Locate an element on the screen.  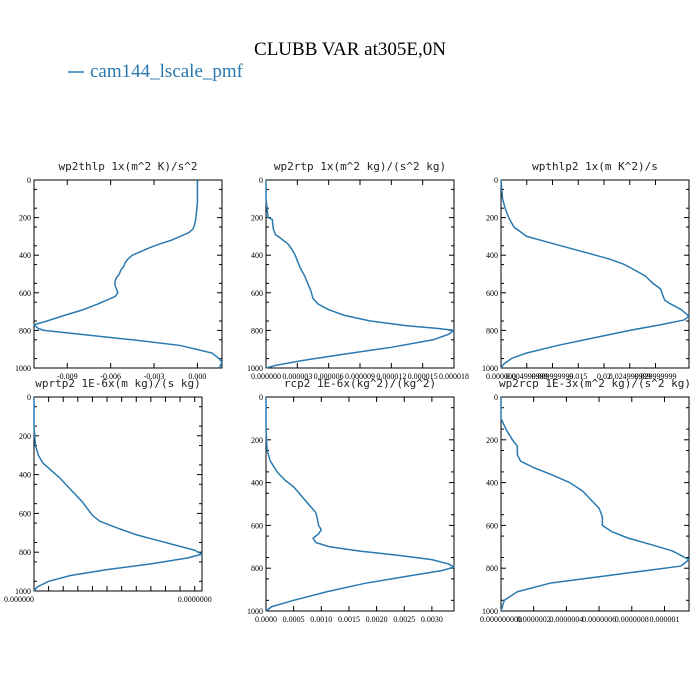
panel-5-series-line is located at coordinates (360, 504).